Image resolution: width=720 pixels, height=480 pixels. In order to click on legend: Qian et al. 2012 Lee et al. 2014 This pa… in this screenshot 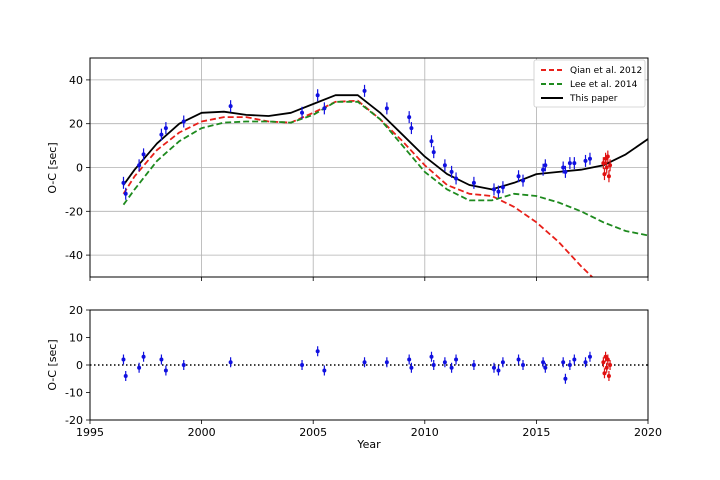, I will do `click(589, 83)`.